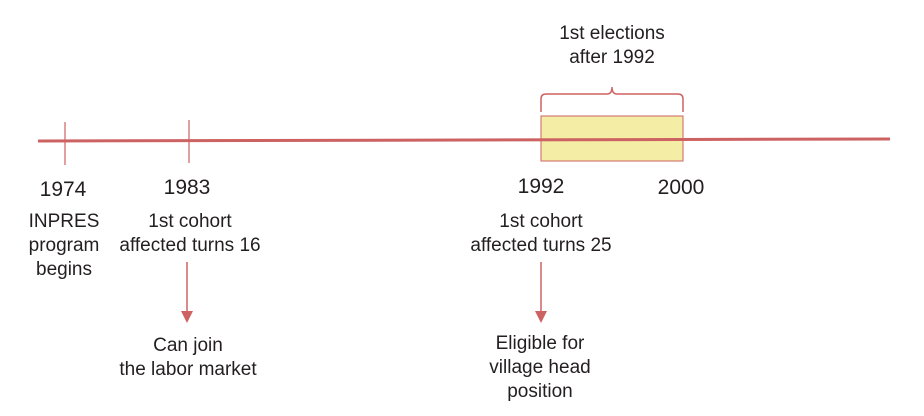 This screenshot has height=416, width=924. What do you see at coordinates (612, 99) in the screenshot?
I see `election-period-brace` at bounding box center [612, 99].